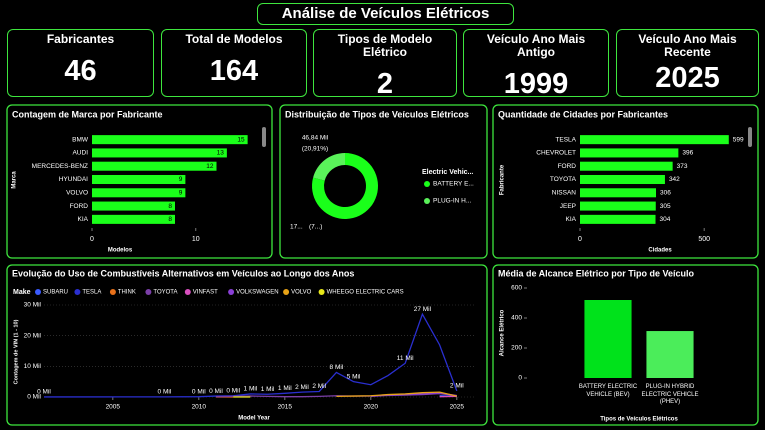  Describe the element at coordinates (385, 45) in the screenshot. I see `kpi-label: Tipos de Modelo Elétrico` at that location.